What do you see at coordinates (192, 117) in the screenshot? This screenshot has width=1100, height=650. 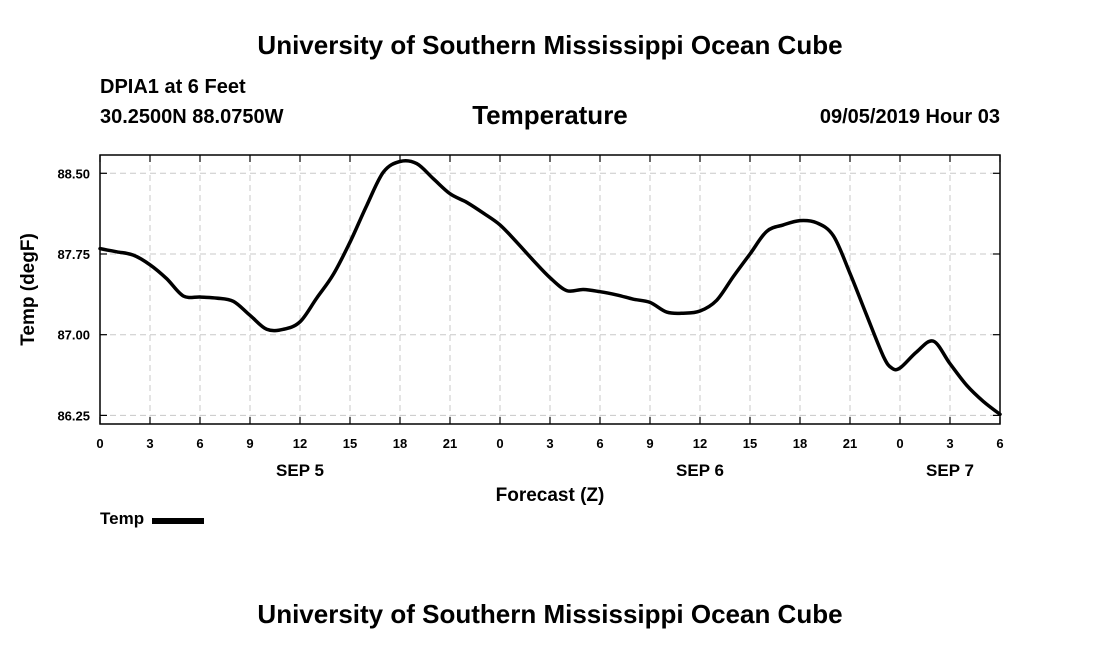 I see `station-coordinates: 30.2500N 88.0750W` at bounding box center [192, 117].